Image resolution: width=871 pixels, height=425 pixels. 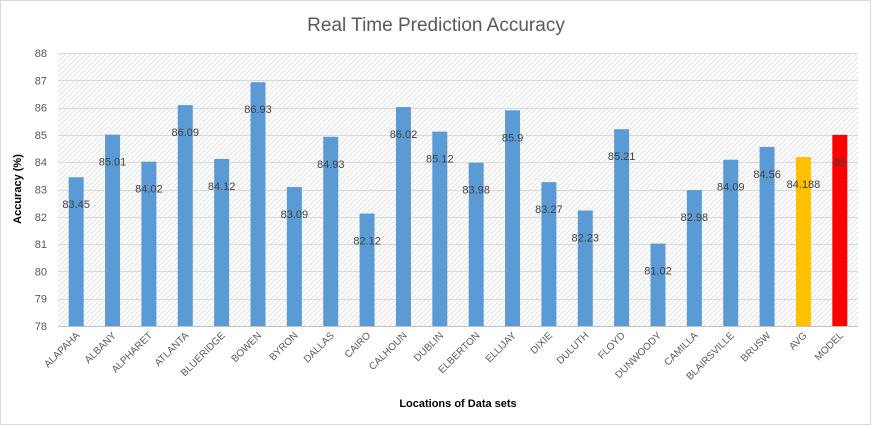 I want to click on data-label: 83.09, so click(x=295, y=215).